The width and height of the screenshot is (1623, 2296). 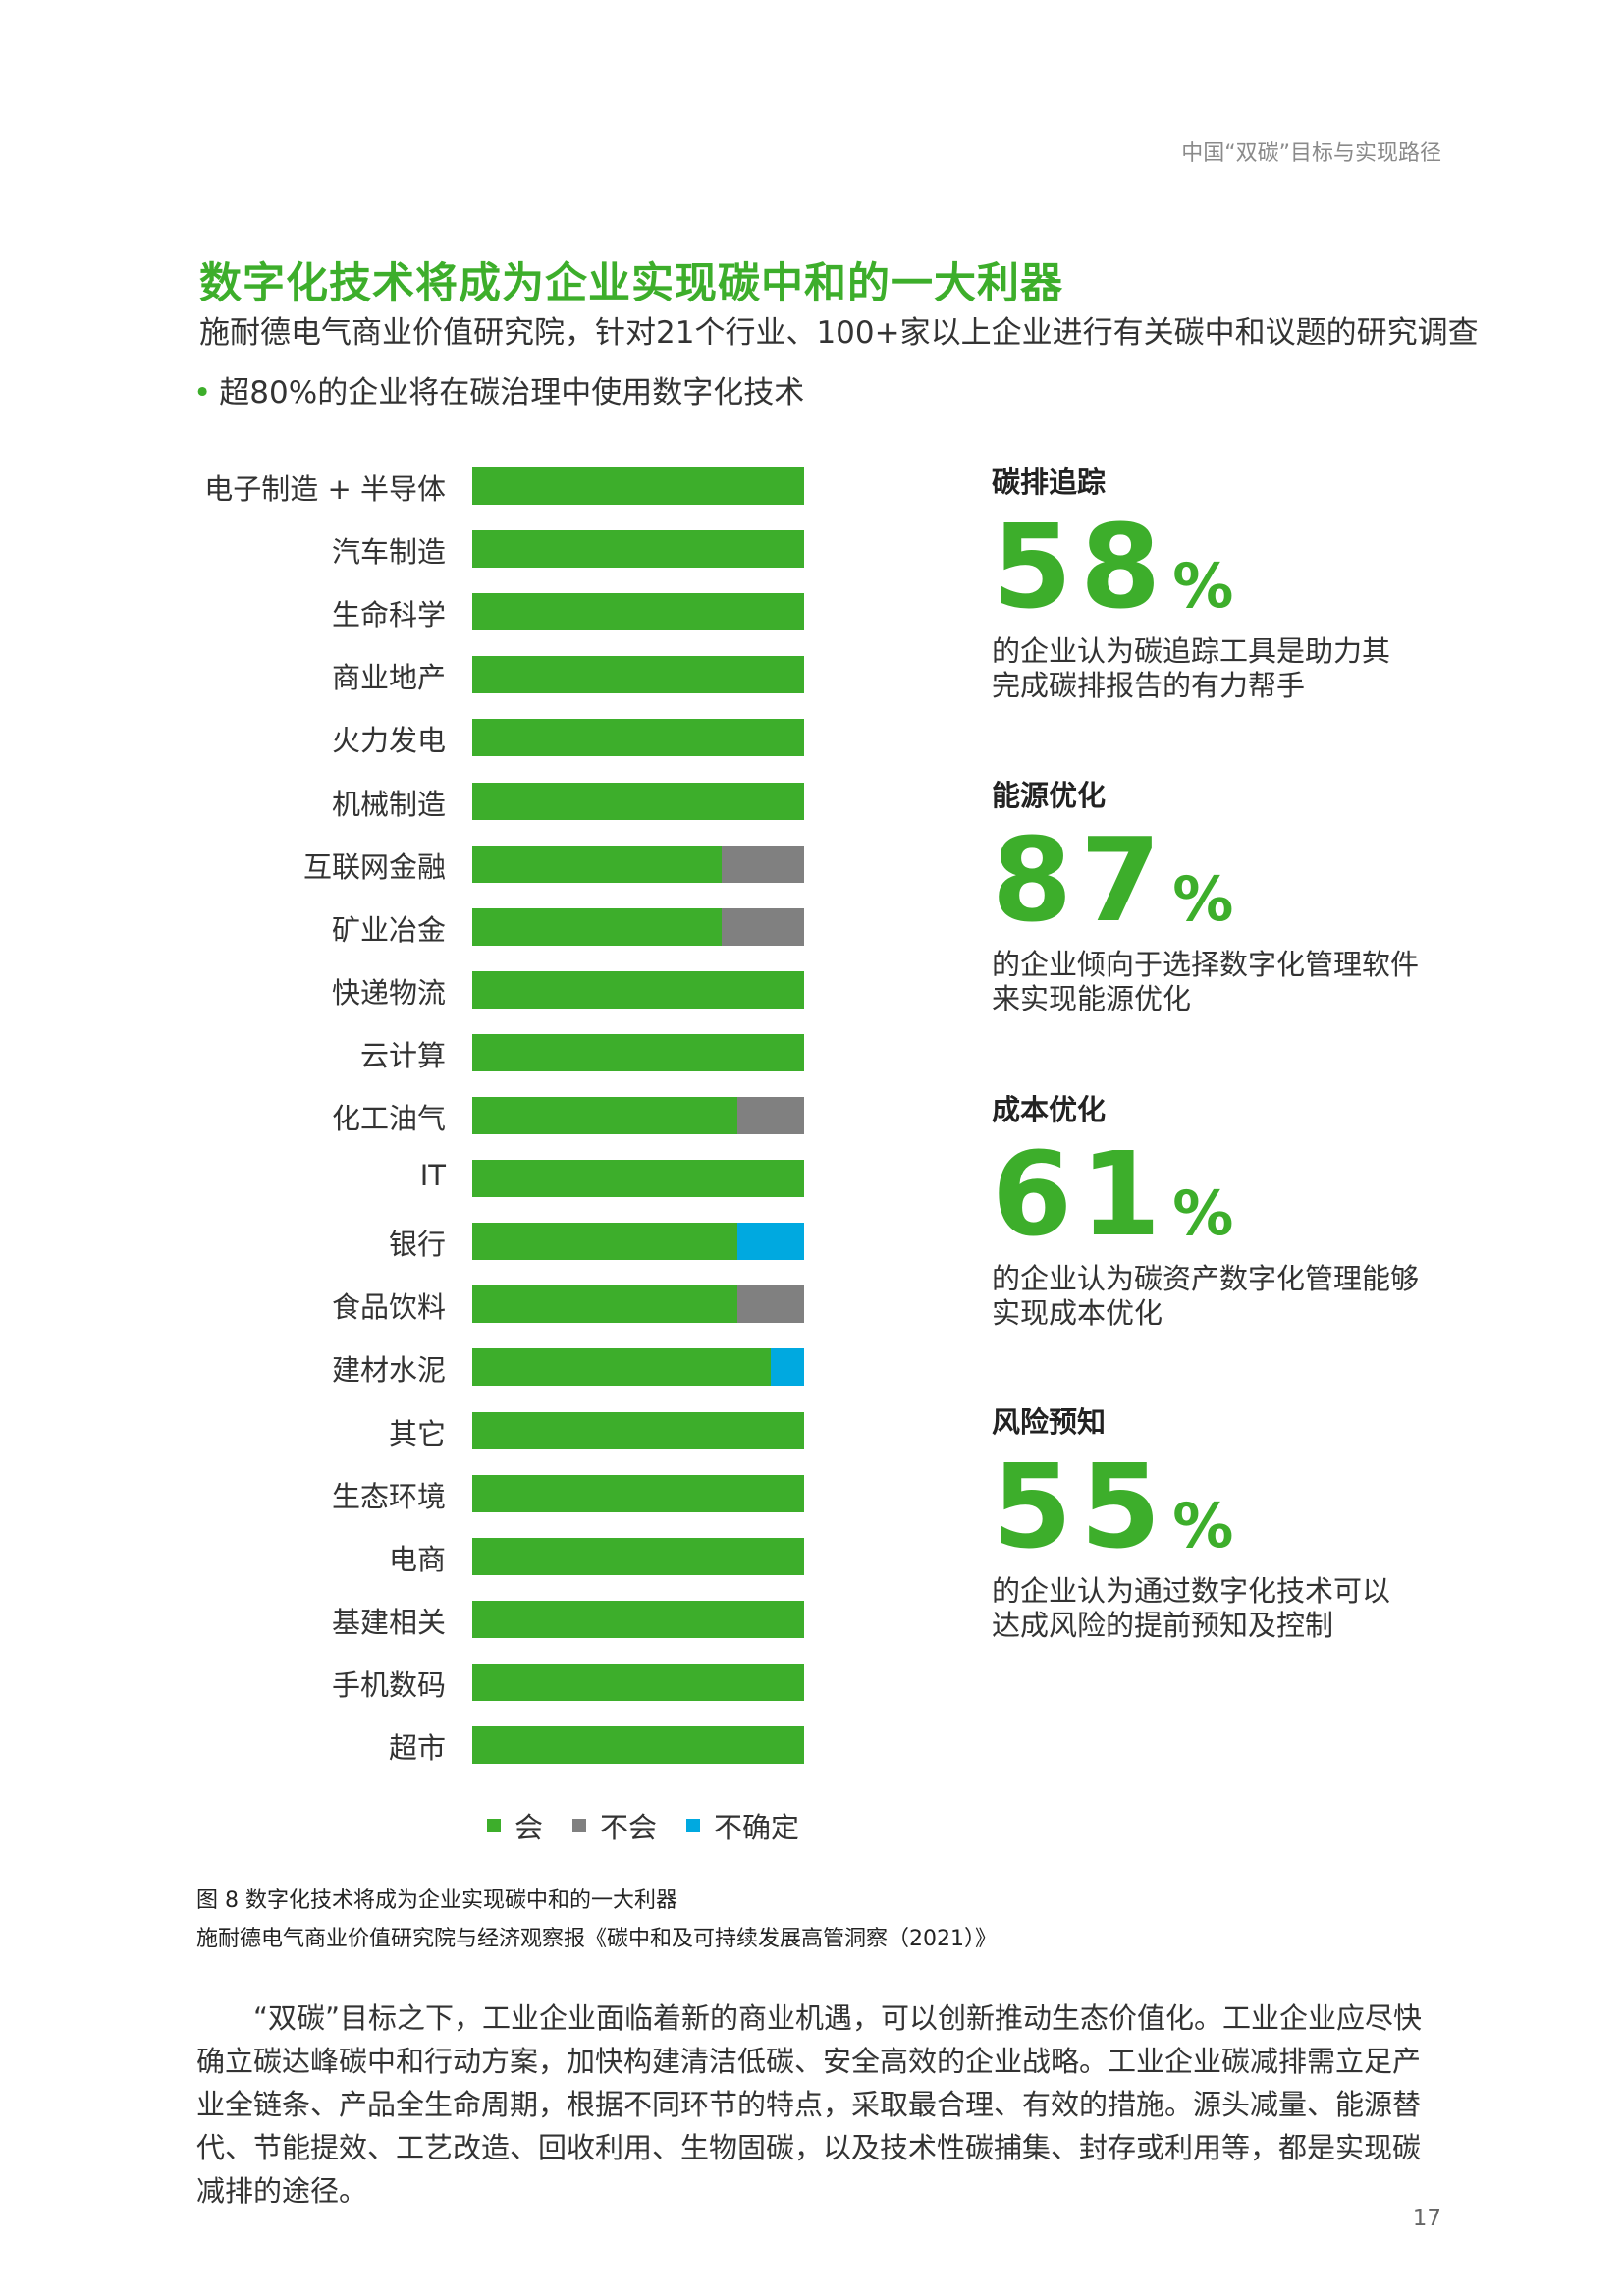 I want to click on caption-title: 图 8 数字化技术将成为企业实现碳中和的一大利器, so click(x=437, y=1900).